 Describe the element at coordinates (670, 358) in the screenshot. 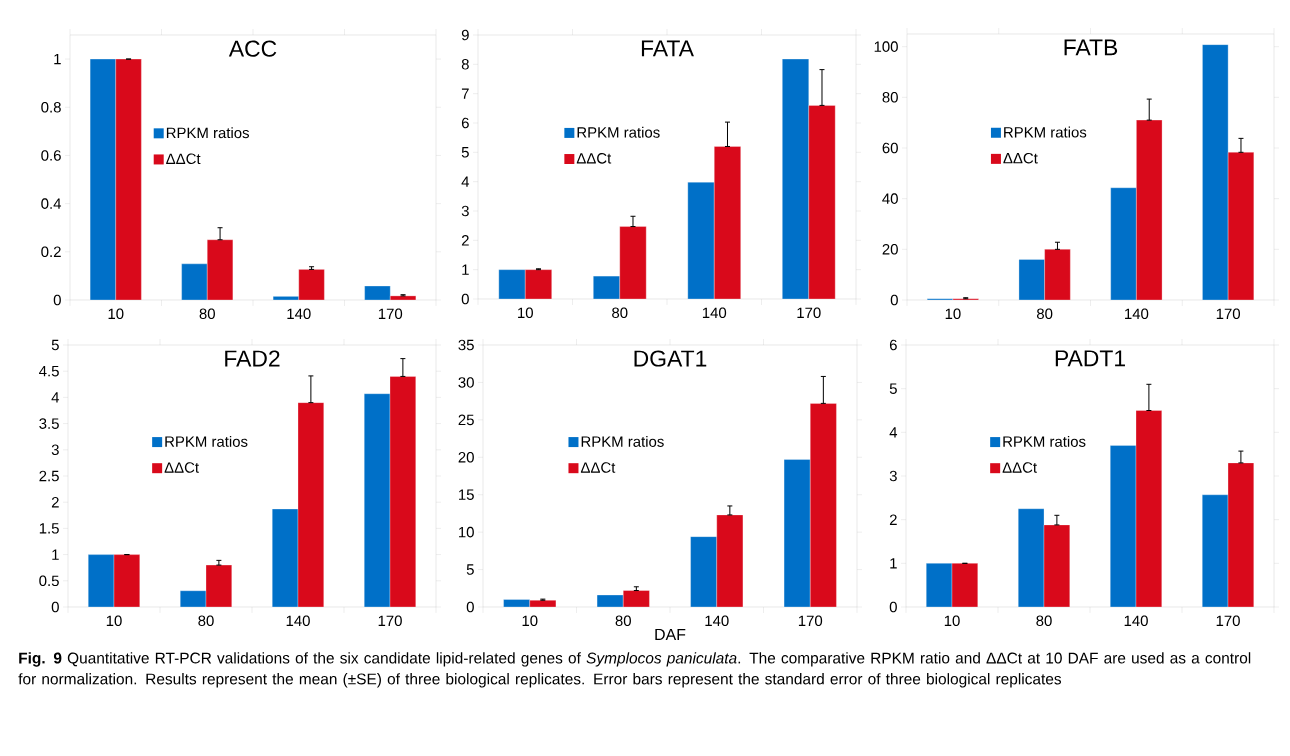

I see `chart-title: DGAT1` at that location.